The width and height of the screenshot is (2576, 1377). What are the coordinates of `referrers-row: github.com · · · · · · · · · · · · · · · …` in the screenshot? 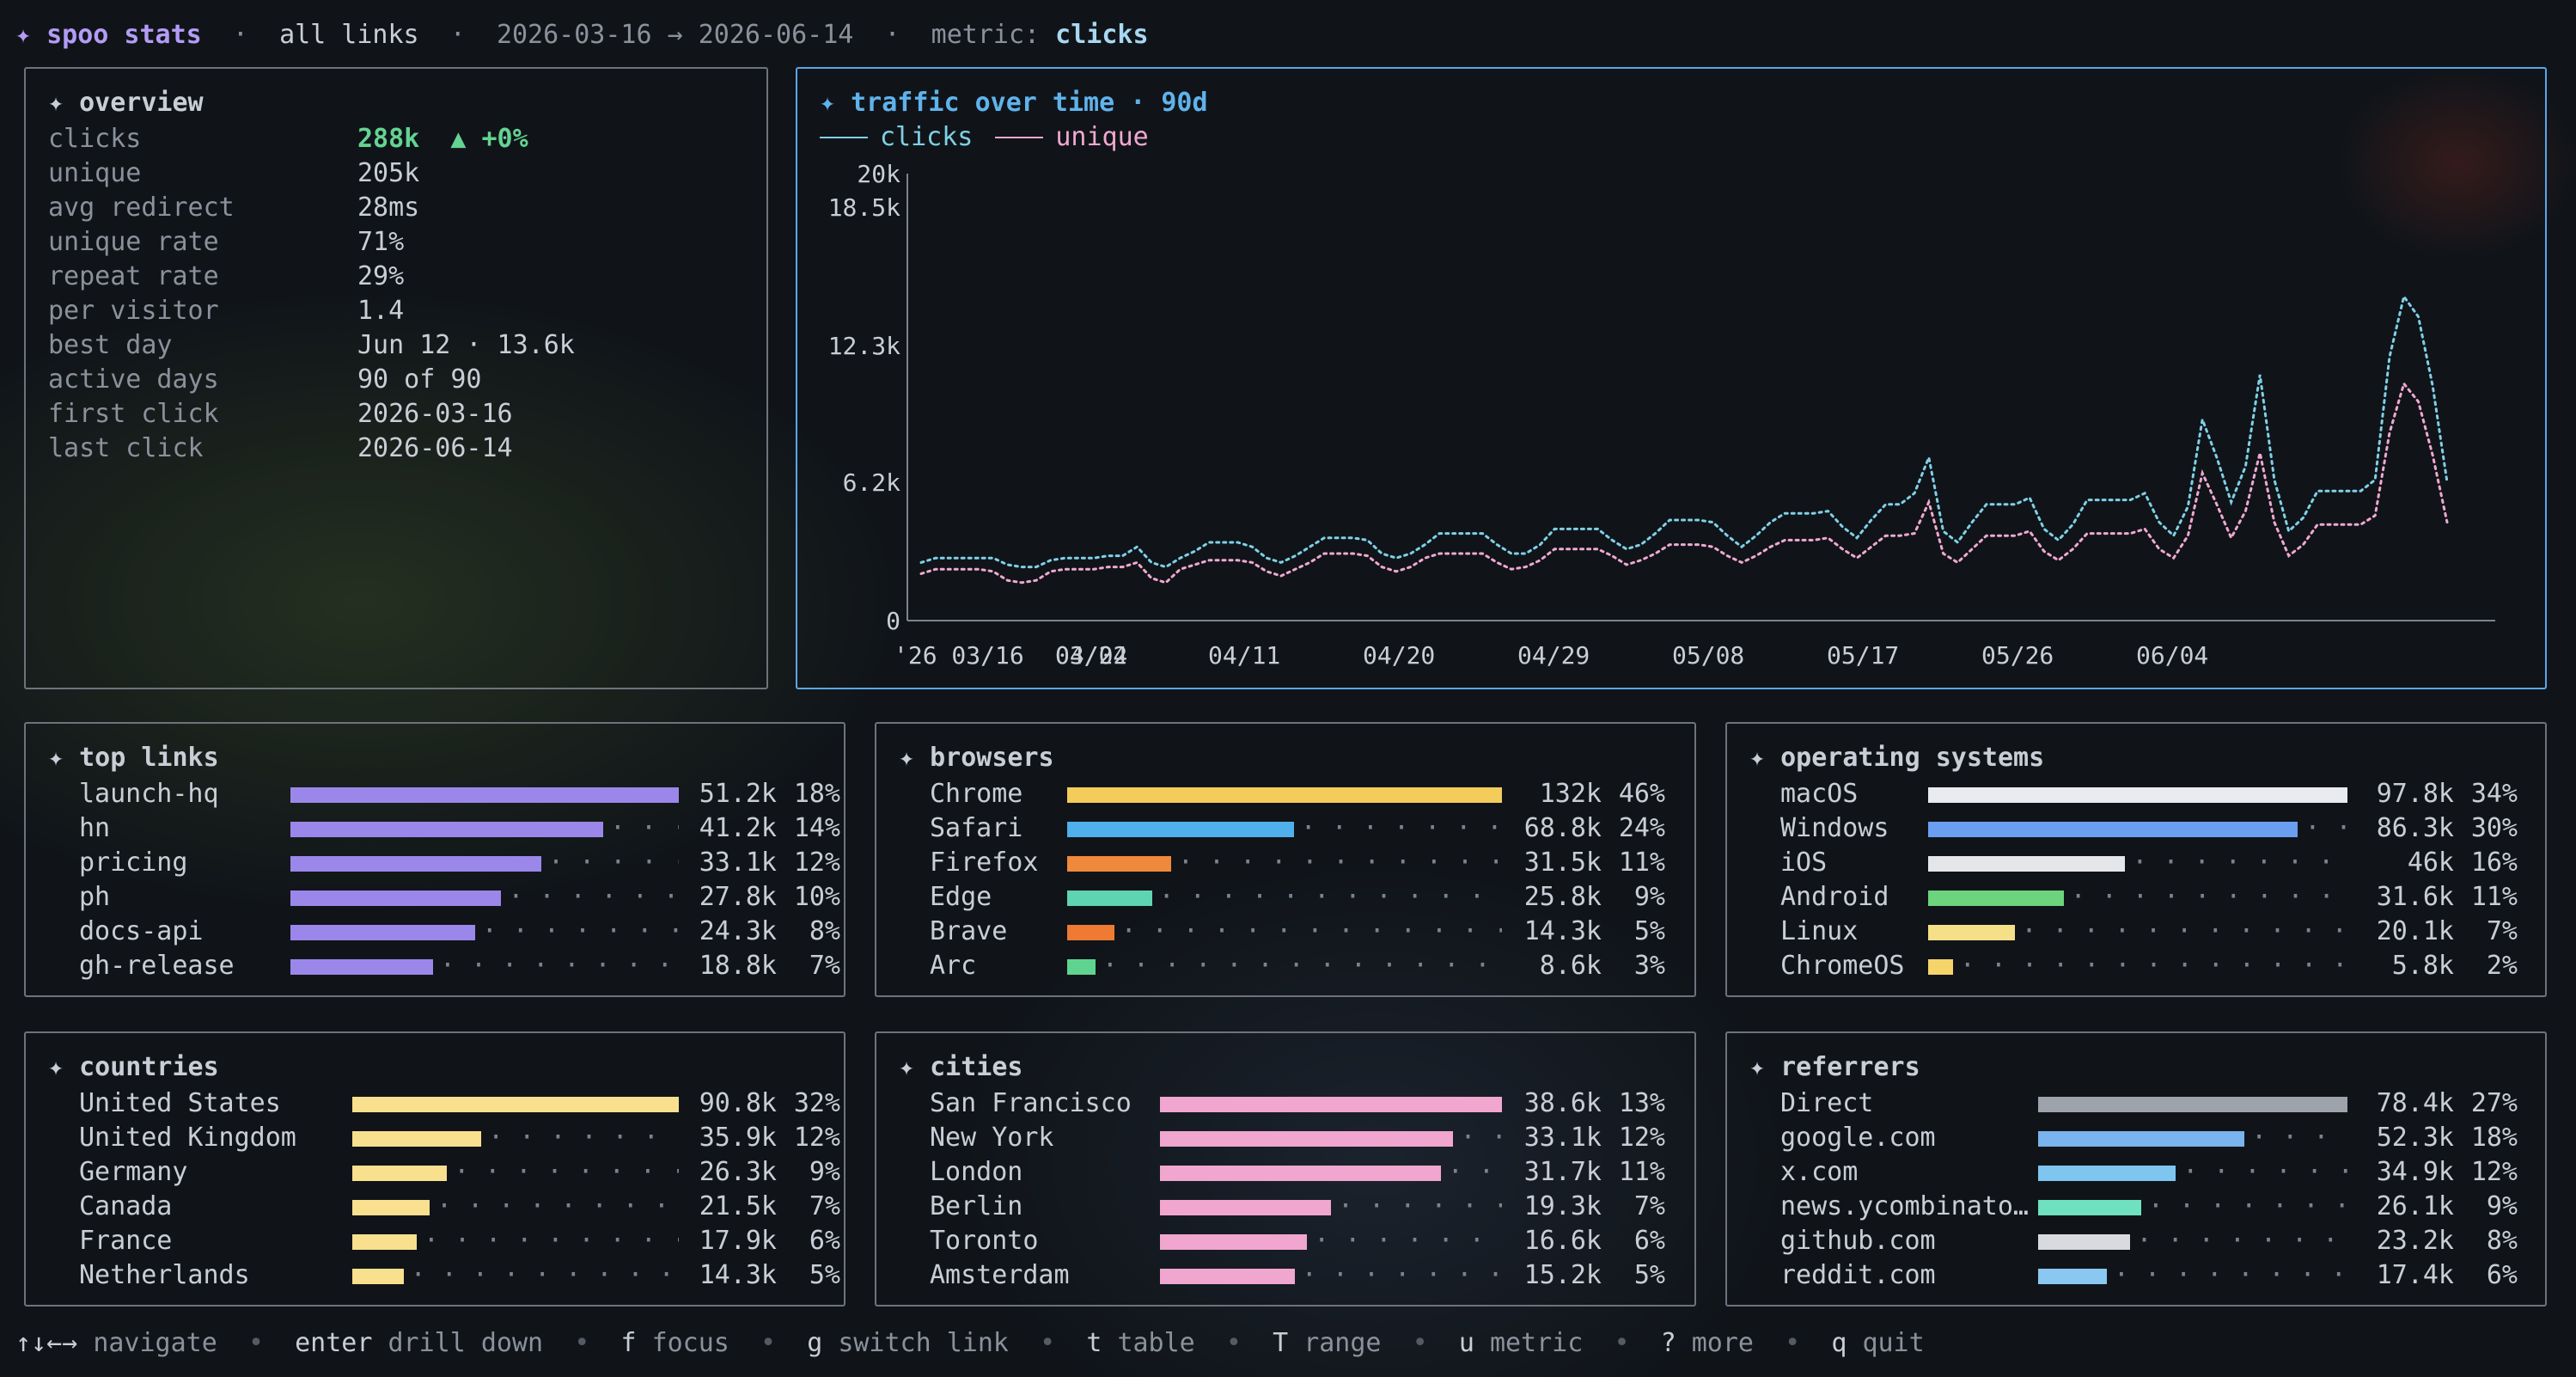 It's located at (2164, 1241).